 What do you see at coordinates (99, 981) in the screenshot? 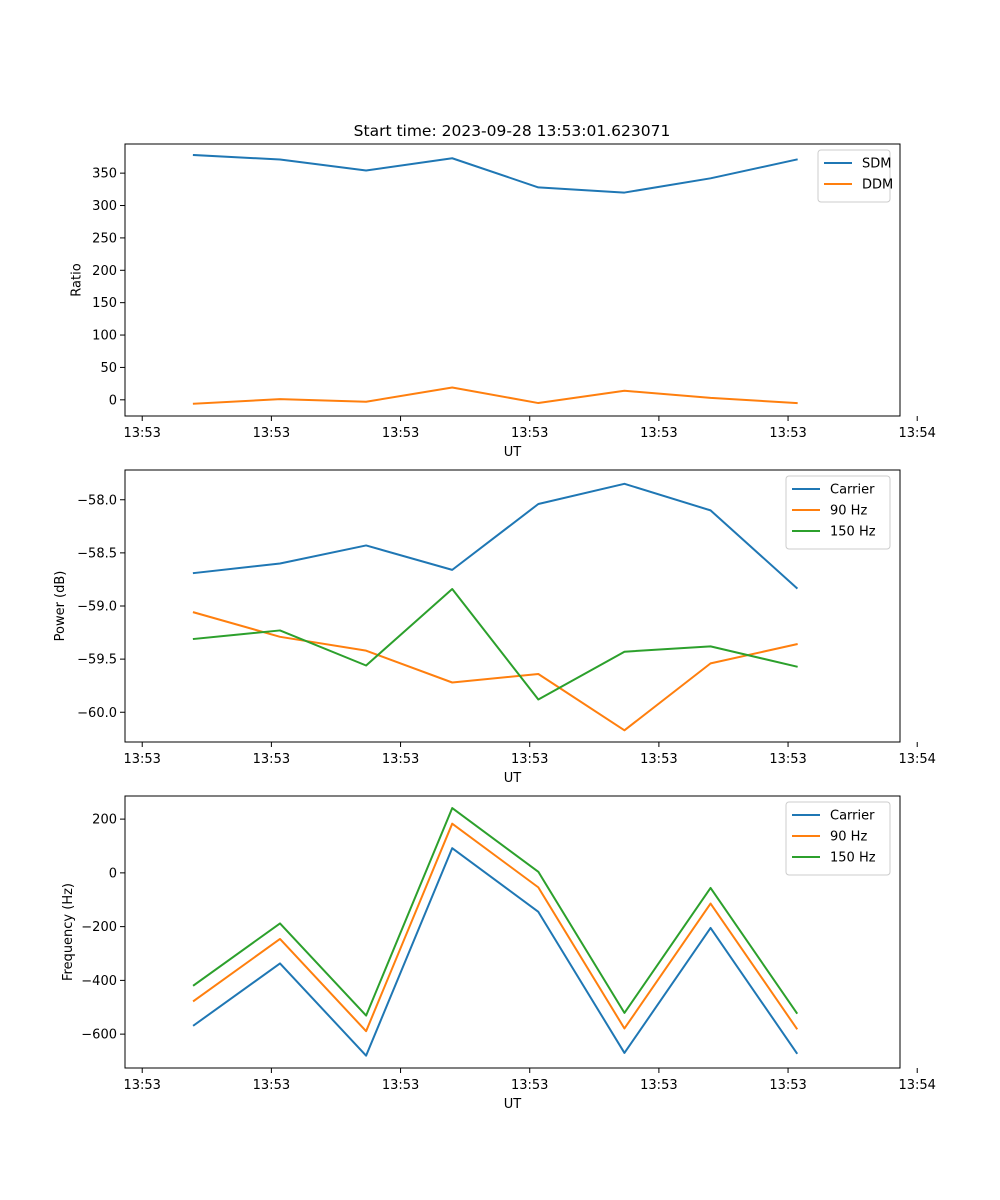
I see `y-tick-label: −400` at bounding box center [99, 981].